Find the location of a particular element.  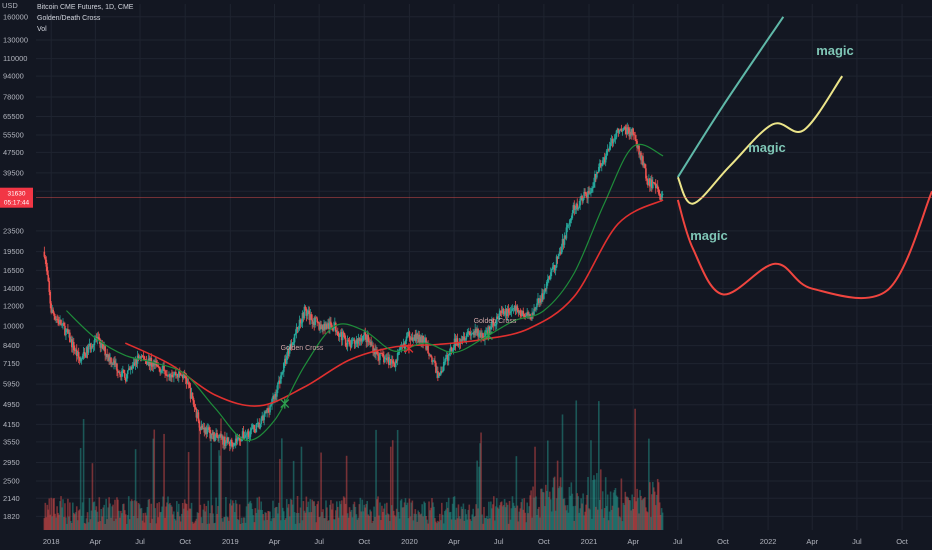

price-tick-label: 47500 is located at coordinates (13, 152).